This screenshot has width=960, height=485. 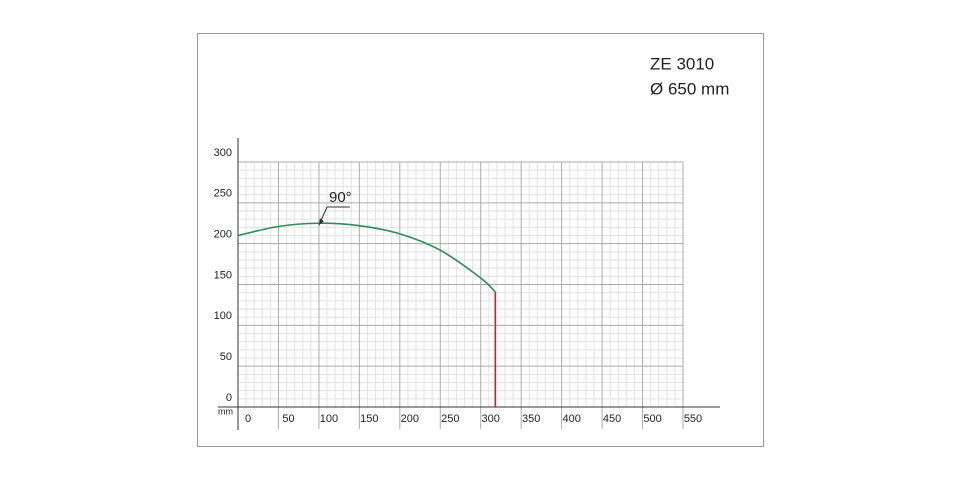 What do you see at coordinates (223, 153) in the screenshot?
I see `y-tick-label: 300` at bounding box center [223, 153].